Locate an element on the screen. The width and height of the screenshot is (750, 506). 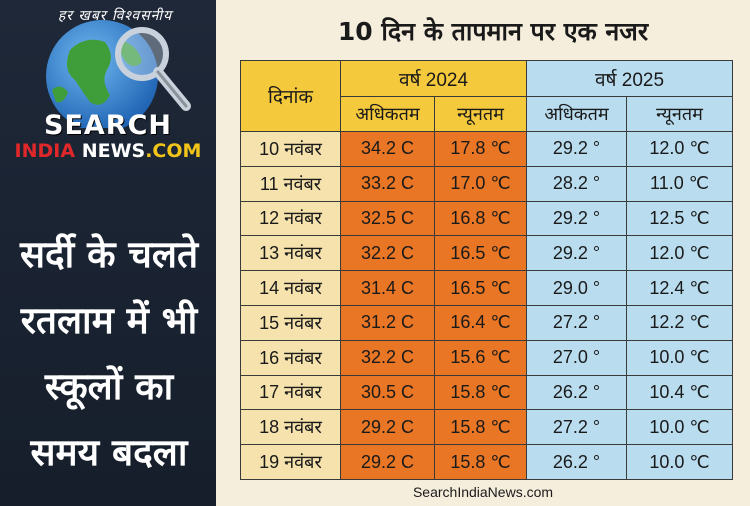
table-row: 15 नवंबर 31.2 C 16.4 ℃ 27.2 ° 12.2 ℃ is located at coordinates (486, 322).